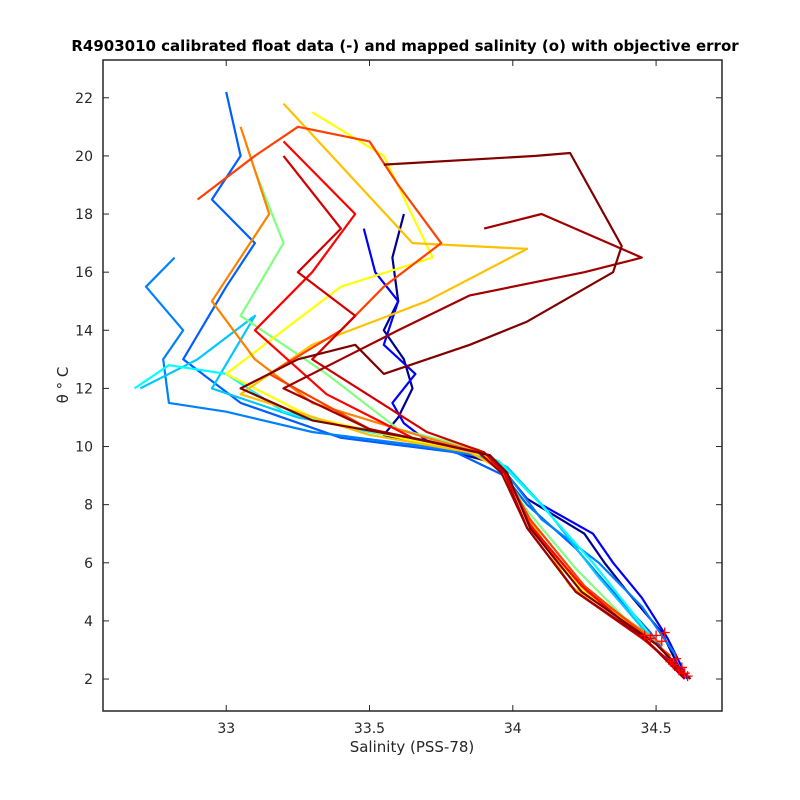 The width and height of the screenshot is (800, 800). Describe the element at coordinates (656, 729) in the screenshot. I see `x-tick-label: 34.5` at that location.